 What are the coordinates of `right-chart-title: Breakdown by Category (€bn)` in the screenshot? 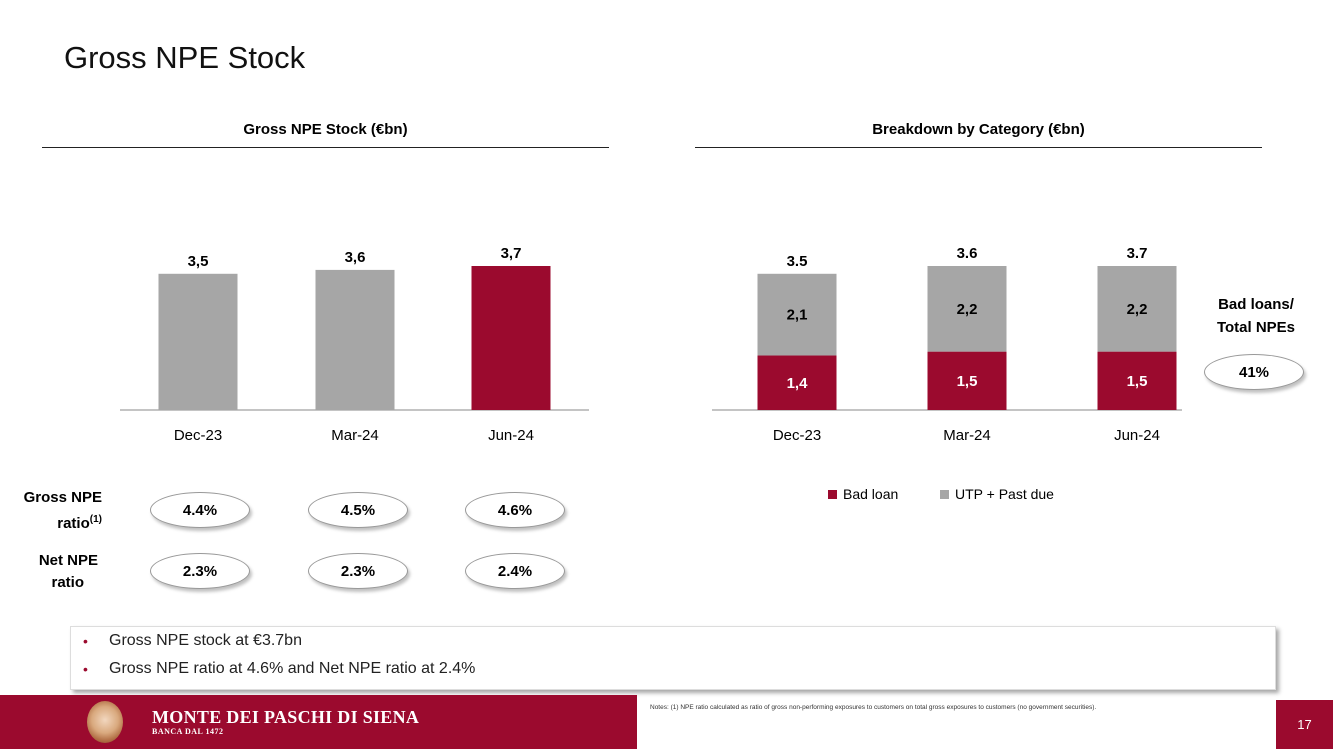 It's located at (978, 129).